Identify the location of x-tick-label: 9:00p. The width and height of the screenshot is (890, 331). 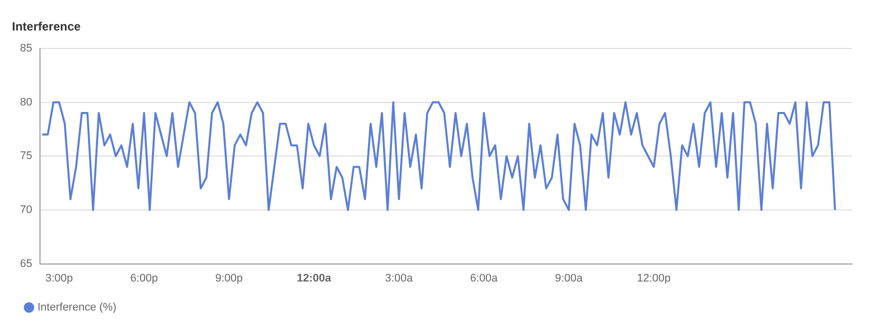
(229, 278).